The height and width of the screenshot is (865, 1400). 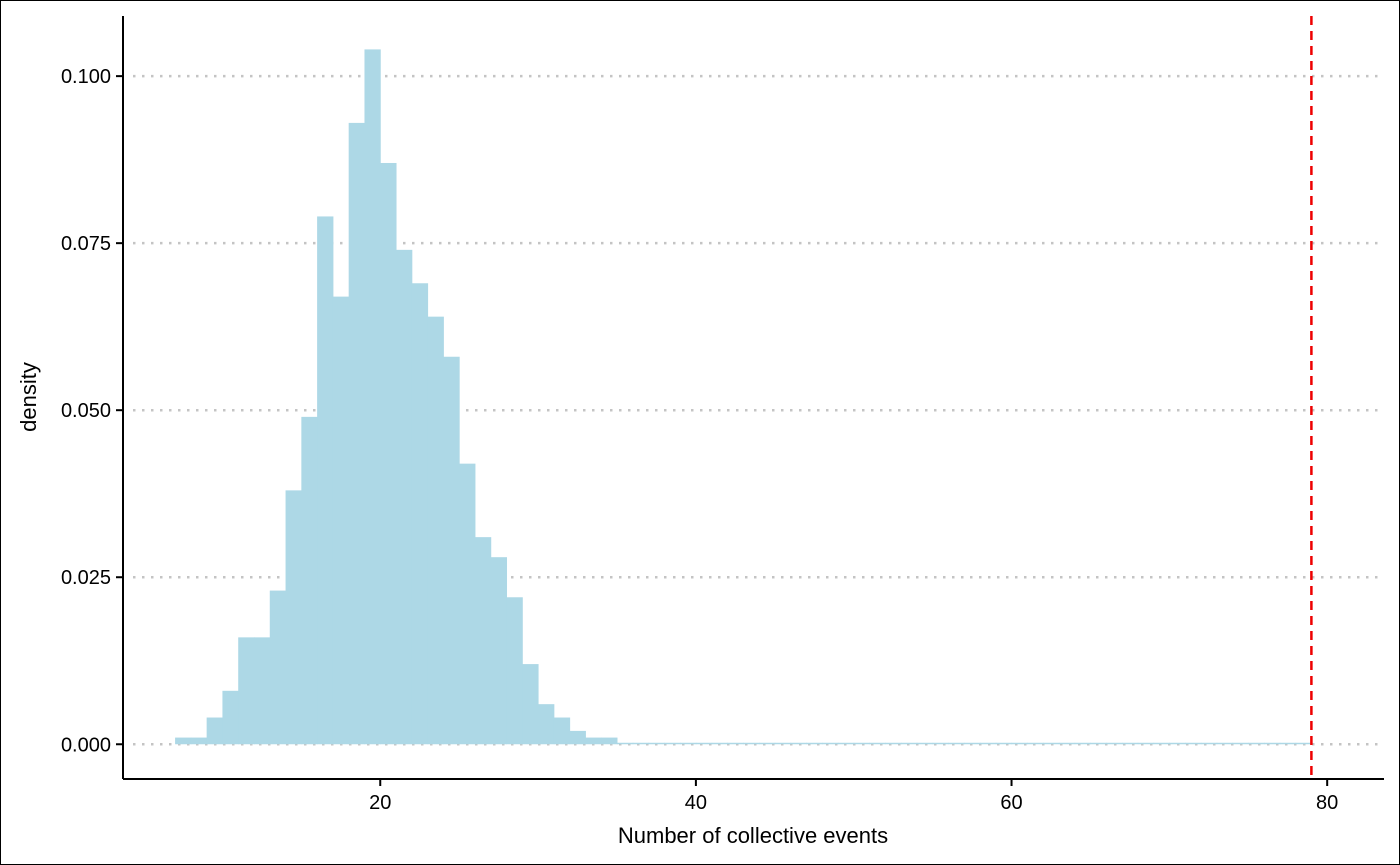 I want to click on x-tick-label: 60, so click(x=1011, y=803).